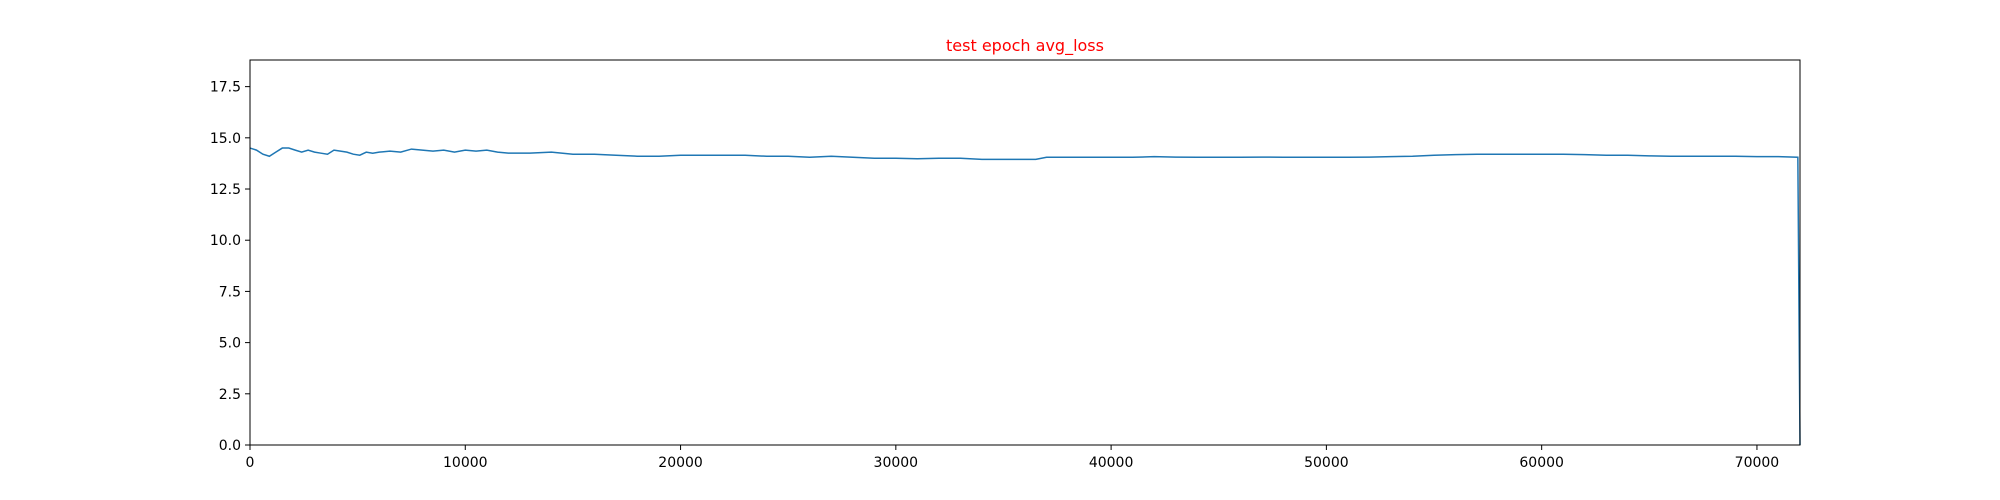 Image resolution: width=2000 pixels, height=500 pixels. I want to click on x-tick-label: 40000, so click(1111, 463).